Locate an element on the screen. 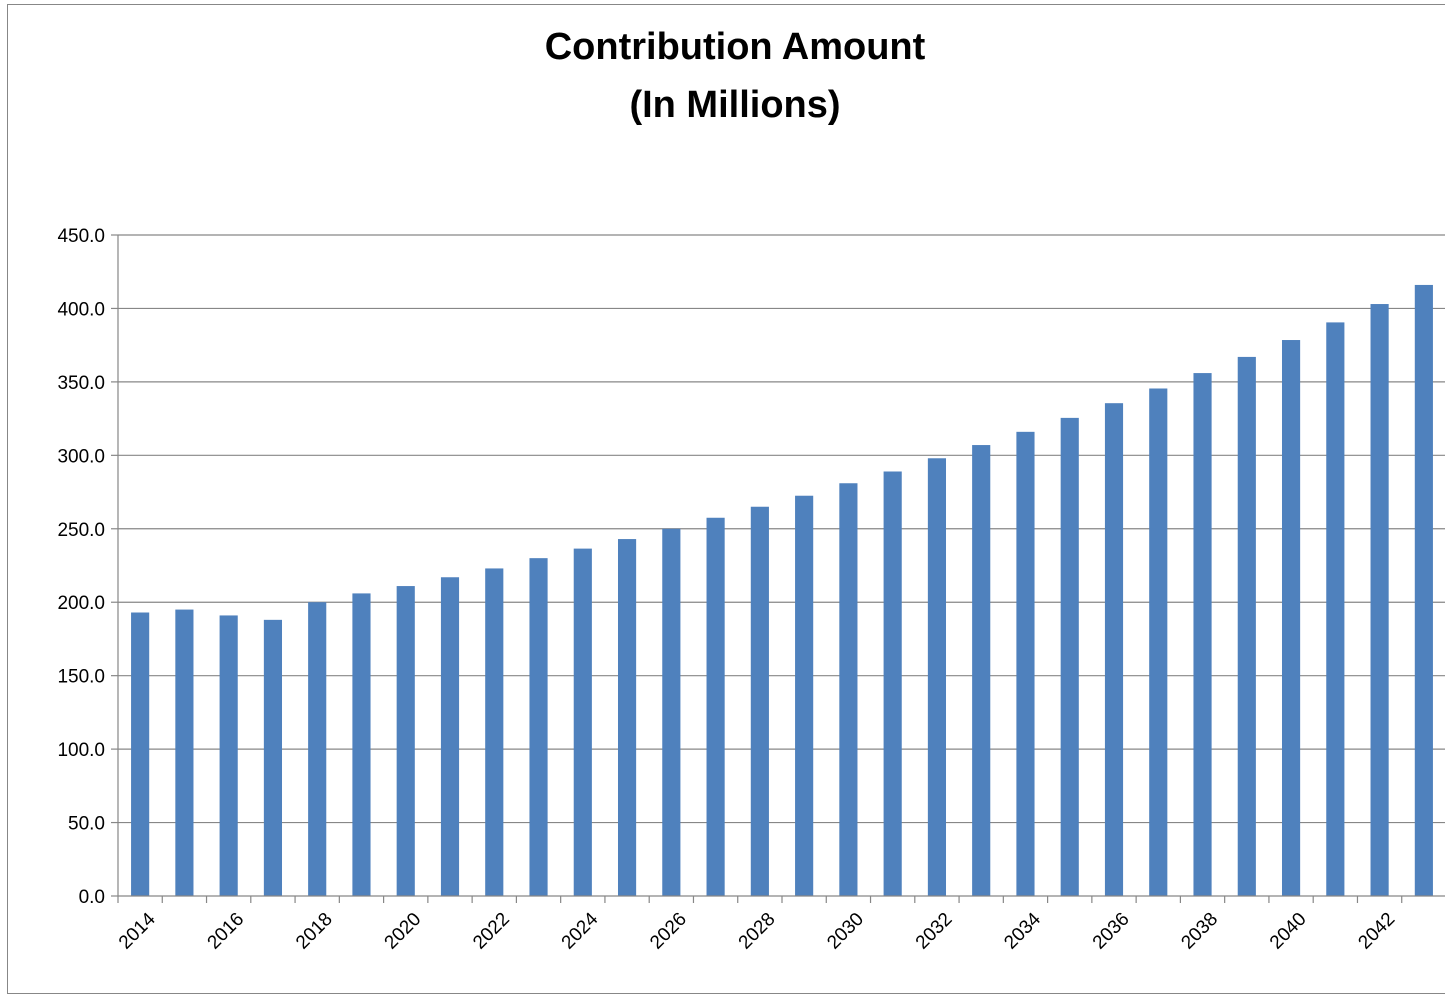 The image size is (1445, 994). bar-2039 is located at coordinates (1246, 626).